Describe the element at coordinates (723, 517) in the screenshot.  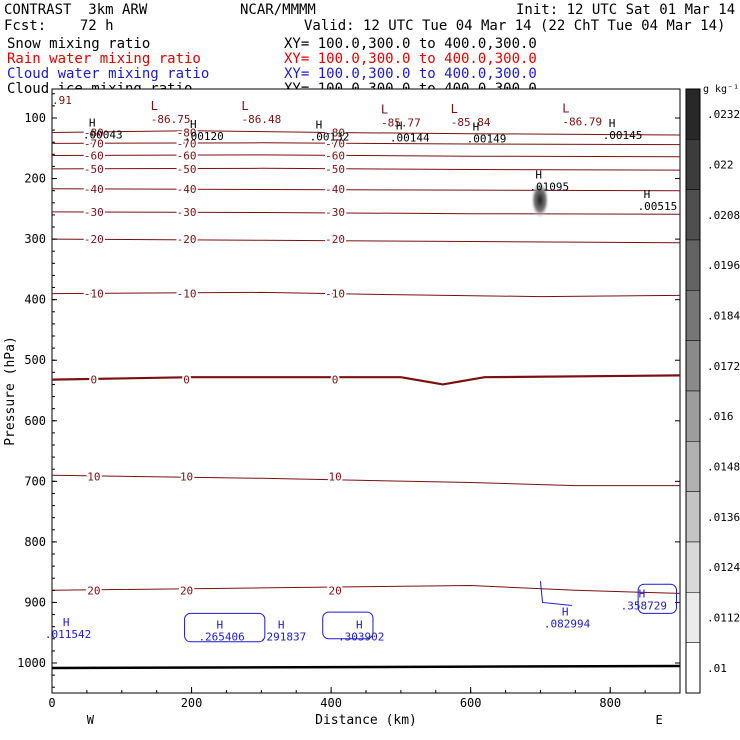
I see `colorbar-label: .0136` at that location.